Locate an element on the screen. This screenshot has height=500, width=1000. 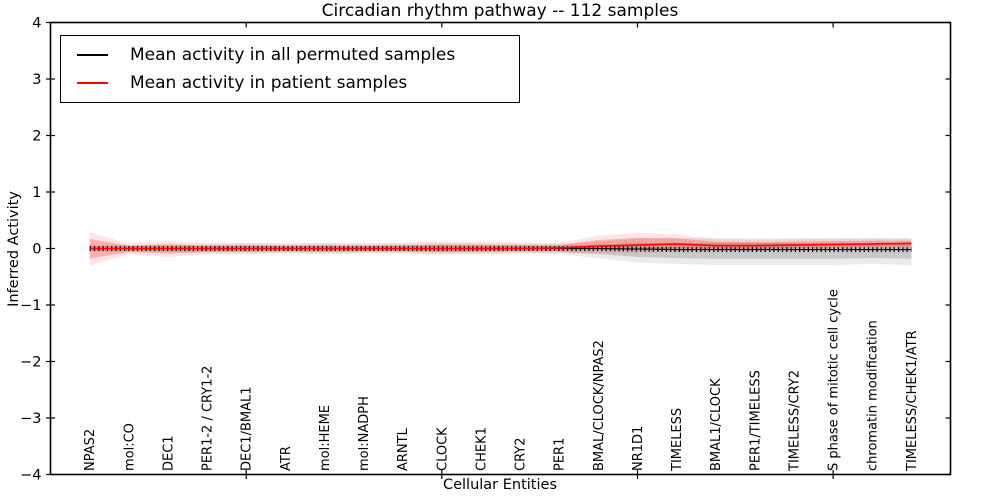
category-label: S phase of mitotic cell cycle is located at coordinates (834, 380).